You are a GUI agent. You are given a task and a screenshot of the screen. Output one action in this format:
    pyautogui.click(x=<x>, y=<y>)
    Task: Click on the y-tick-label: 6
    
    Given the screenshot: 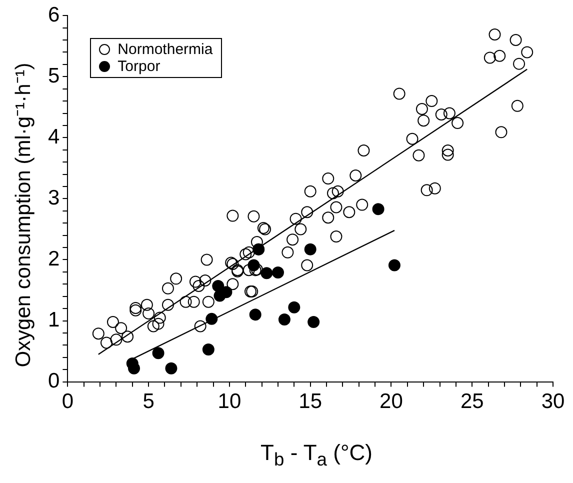 What is the action you would take?
    pyautogui.click(x=54, y=14)
    